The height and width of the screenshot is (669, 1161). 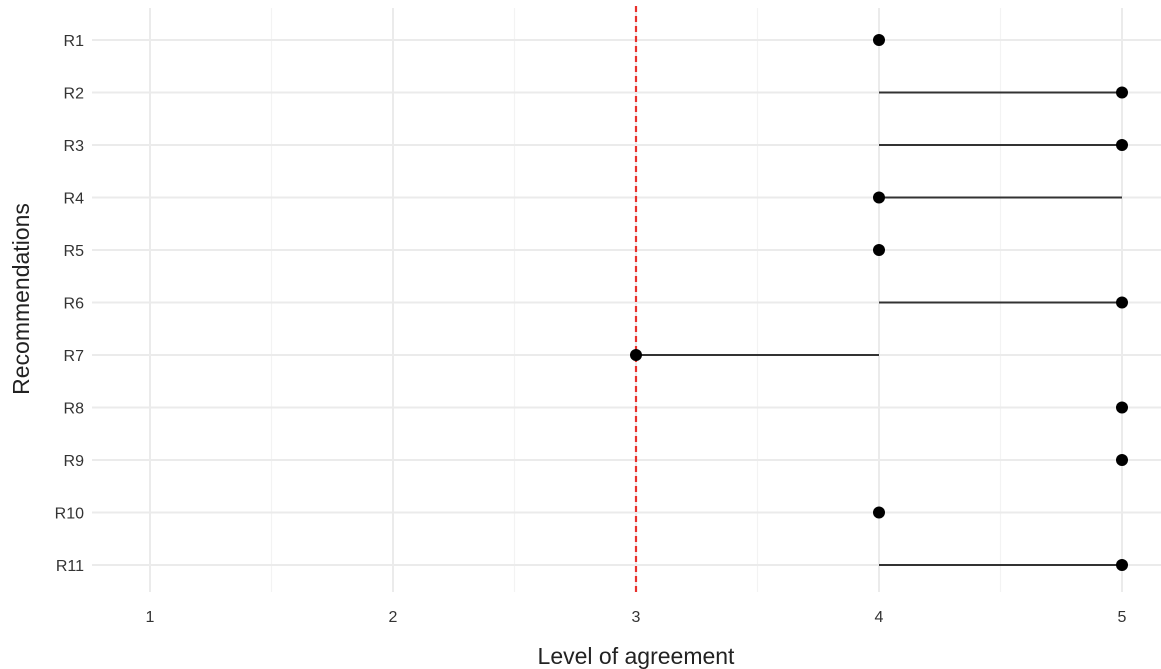 I want to click on y-tick-label-r5: R5, so click(x=74, y=251).